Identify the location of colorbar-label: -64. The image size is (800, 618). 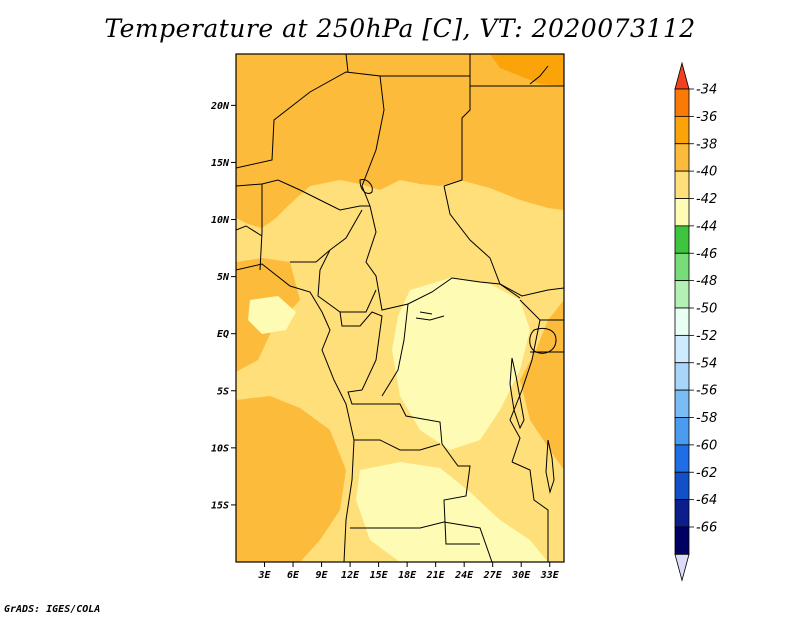
(706, 500).